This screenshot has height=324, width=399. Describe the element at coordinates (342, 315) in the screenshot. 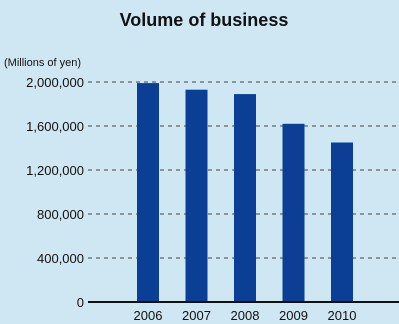

I see `x-tick-label: 2010` at that location.